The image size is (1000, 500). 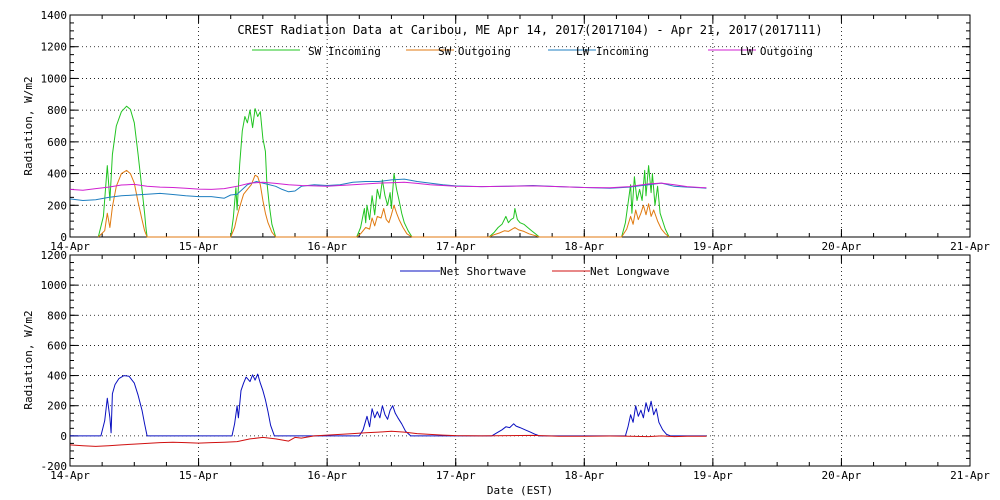 I want to click on y-tick-label: 1400, so click(x=54, y=15).